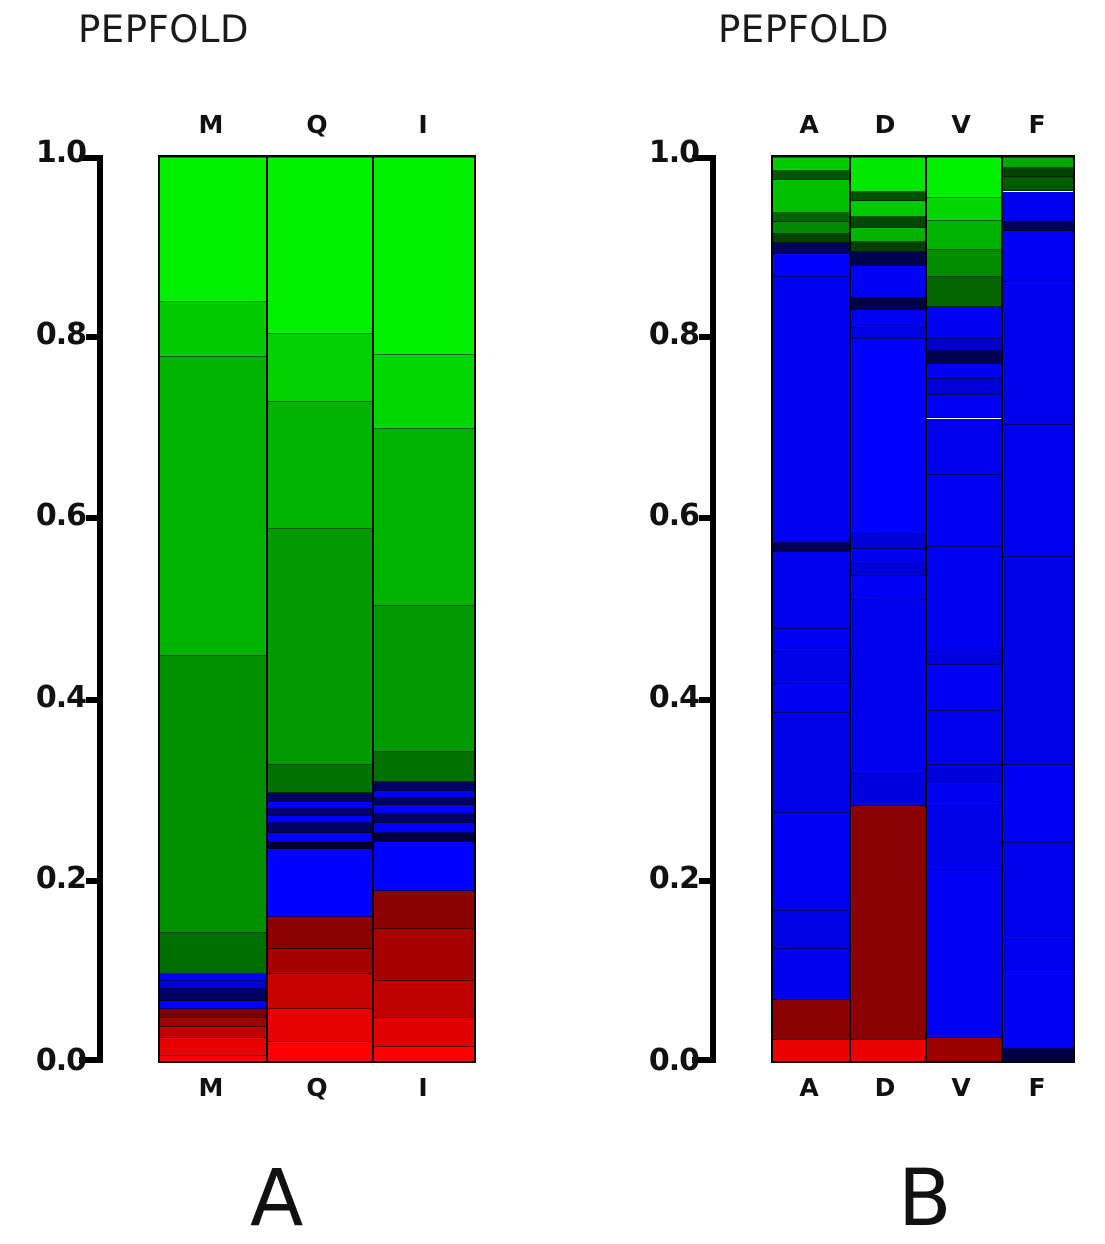  What do you see at coordinates (423, 1087) in the screenshot?
I see `column-label-bottom-i: I` at bounding box center [423, 1087].